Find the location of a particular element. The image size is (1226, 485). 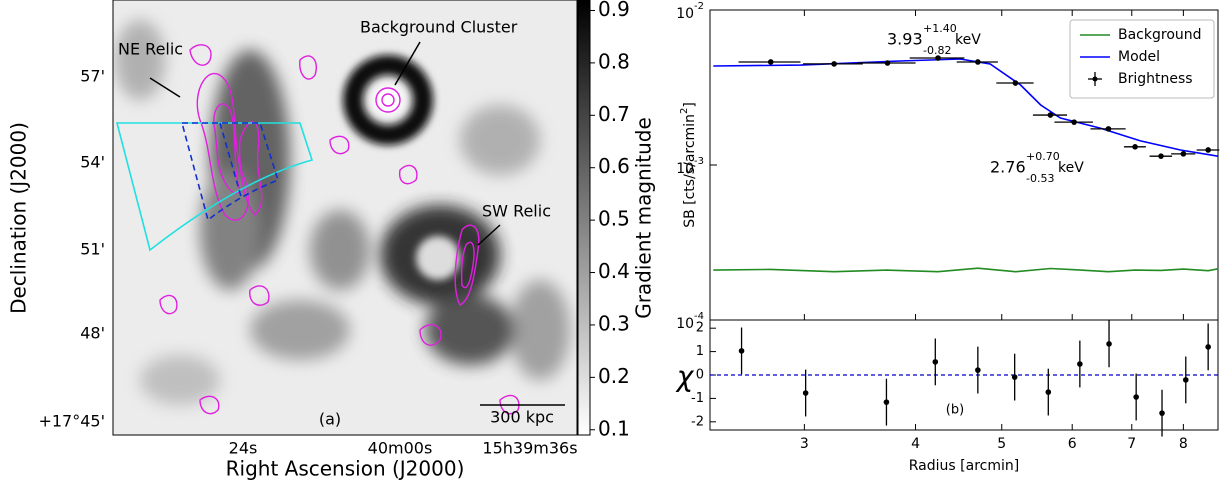

y-tick-label: 0 is located at coordinates (700, 375).